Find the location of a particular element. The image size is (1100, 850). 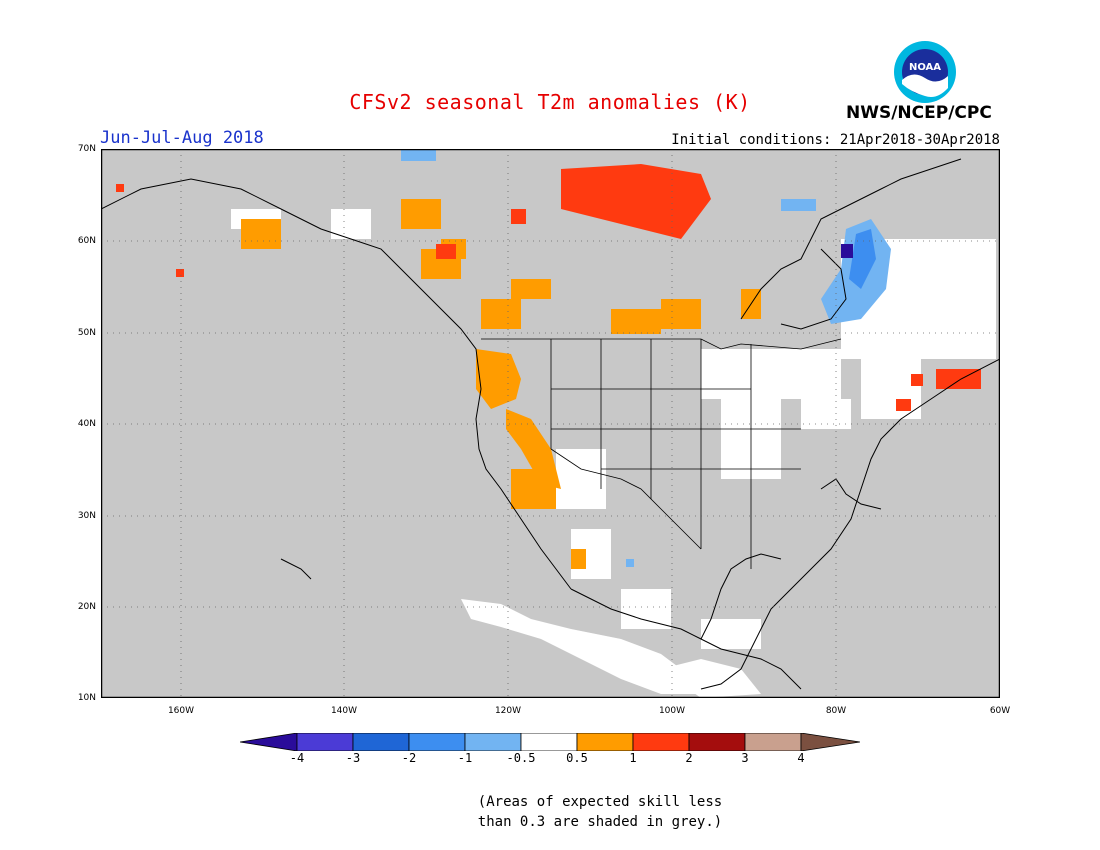

colorbar-label: -1 is located at coordinates (465, 758).